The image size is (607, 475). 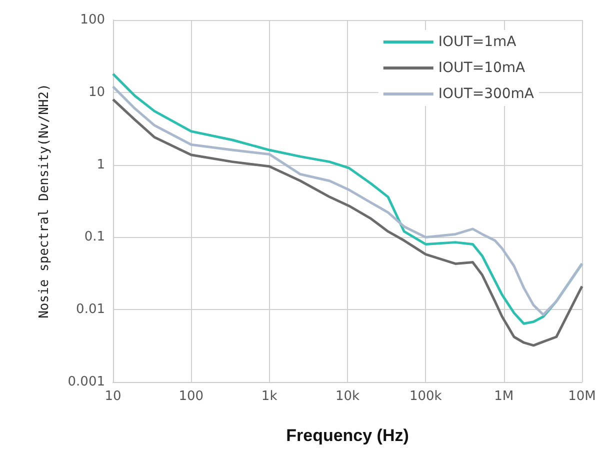 What do you see at coordinates (92, 20) in the screenshot?
I see `y-tick-label: 100` at bounding box center [92, 20].